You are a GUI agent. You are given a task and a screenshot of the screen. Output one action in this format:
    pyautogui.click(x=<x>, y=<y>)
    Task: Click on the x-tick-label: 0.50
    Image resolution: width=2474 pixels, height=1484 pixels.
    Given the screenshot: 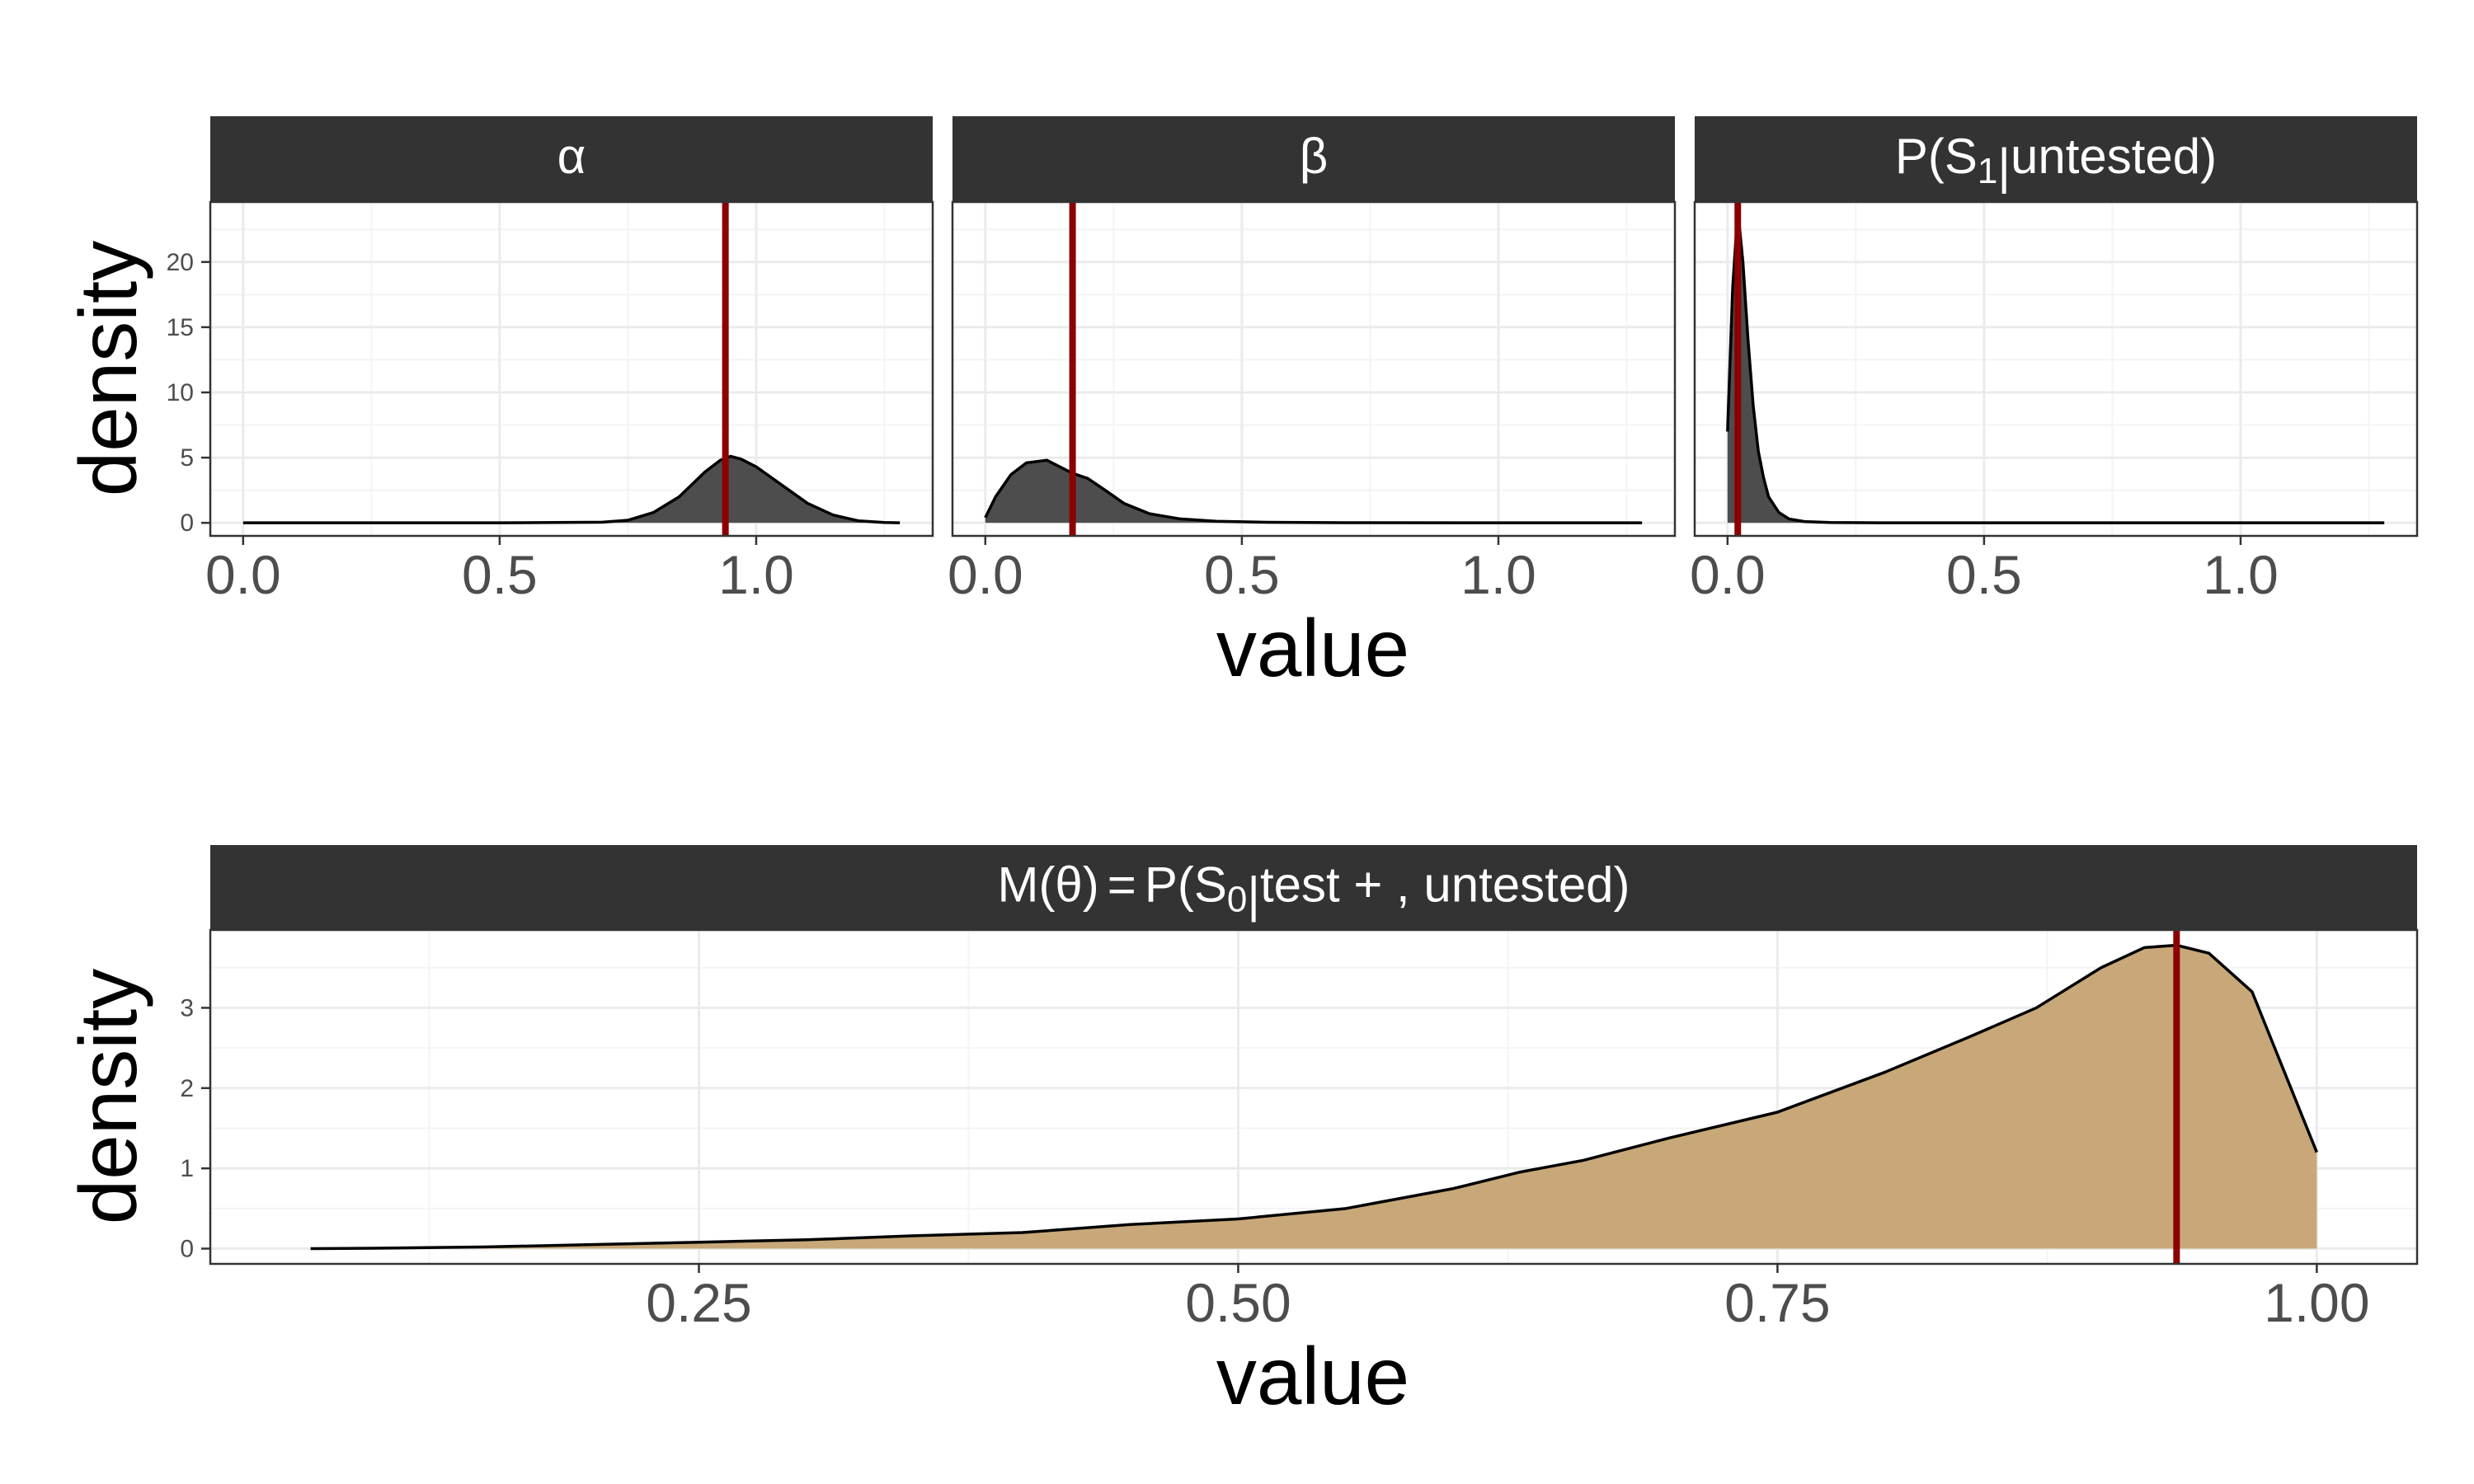 What is the action you would take?
    pyautogui.click(x=1238, y=1302)
    